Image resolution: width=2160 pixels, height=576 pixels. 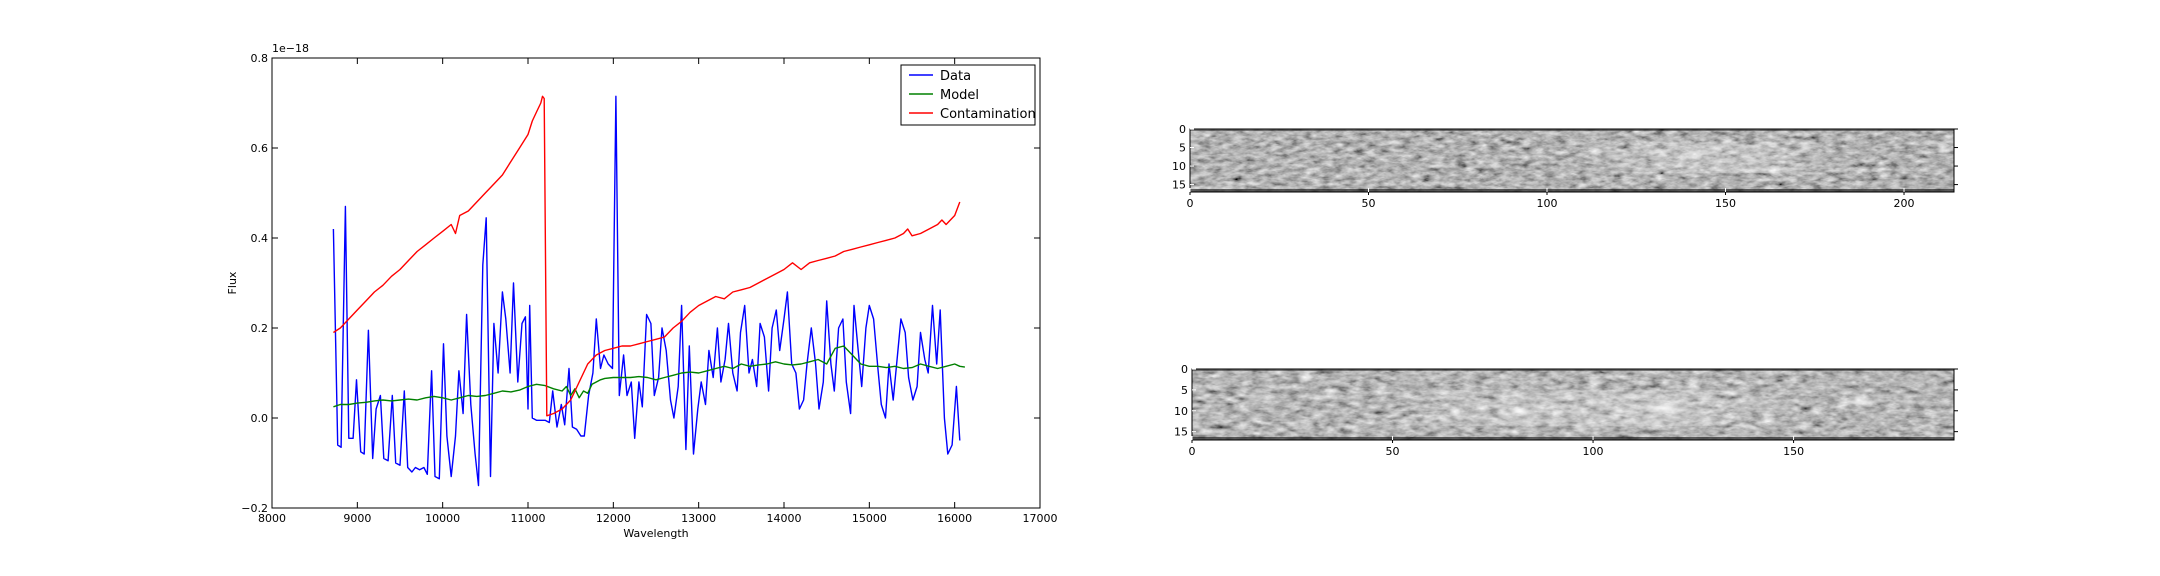 I want to click on x-tick-label: 13000, so click(x=698, y=518).